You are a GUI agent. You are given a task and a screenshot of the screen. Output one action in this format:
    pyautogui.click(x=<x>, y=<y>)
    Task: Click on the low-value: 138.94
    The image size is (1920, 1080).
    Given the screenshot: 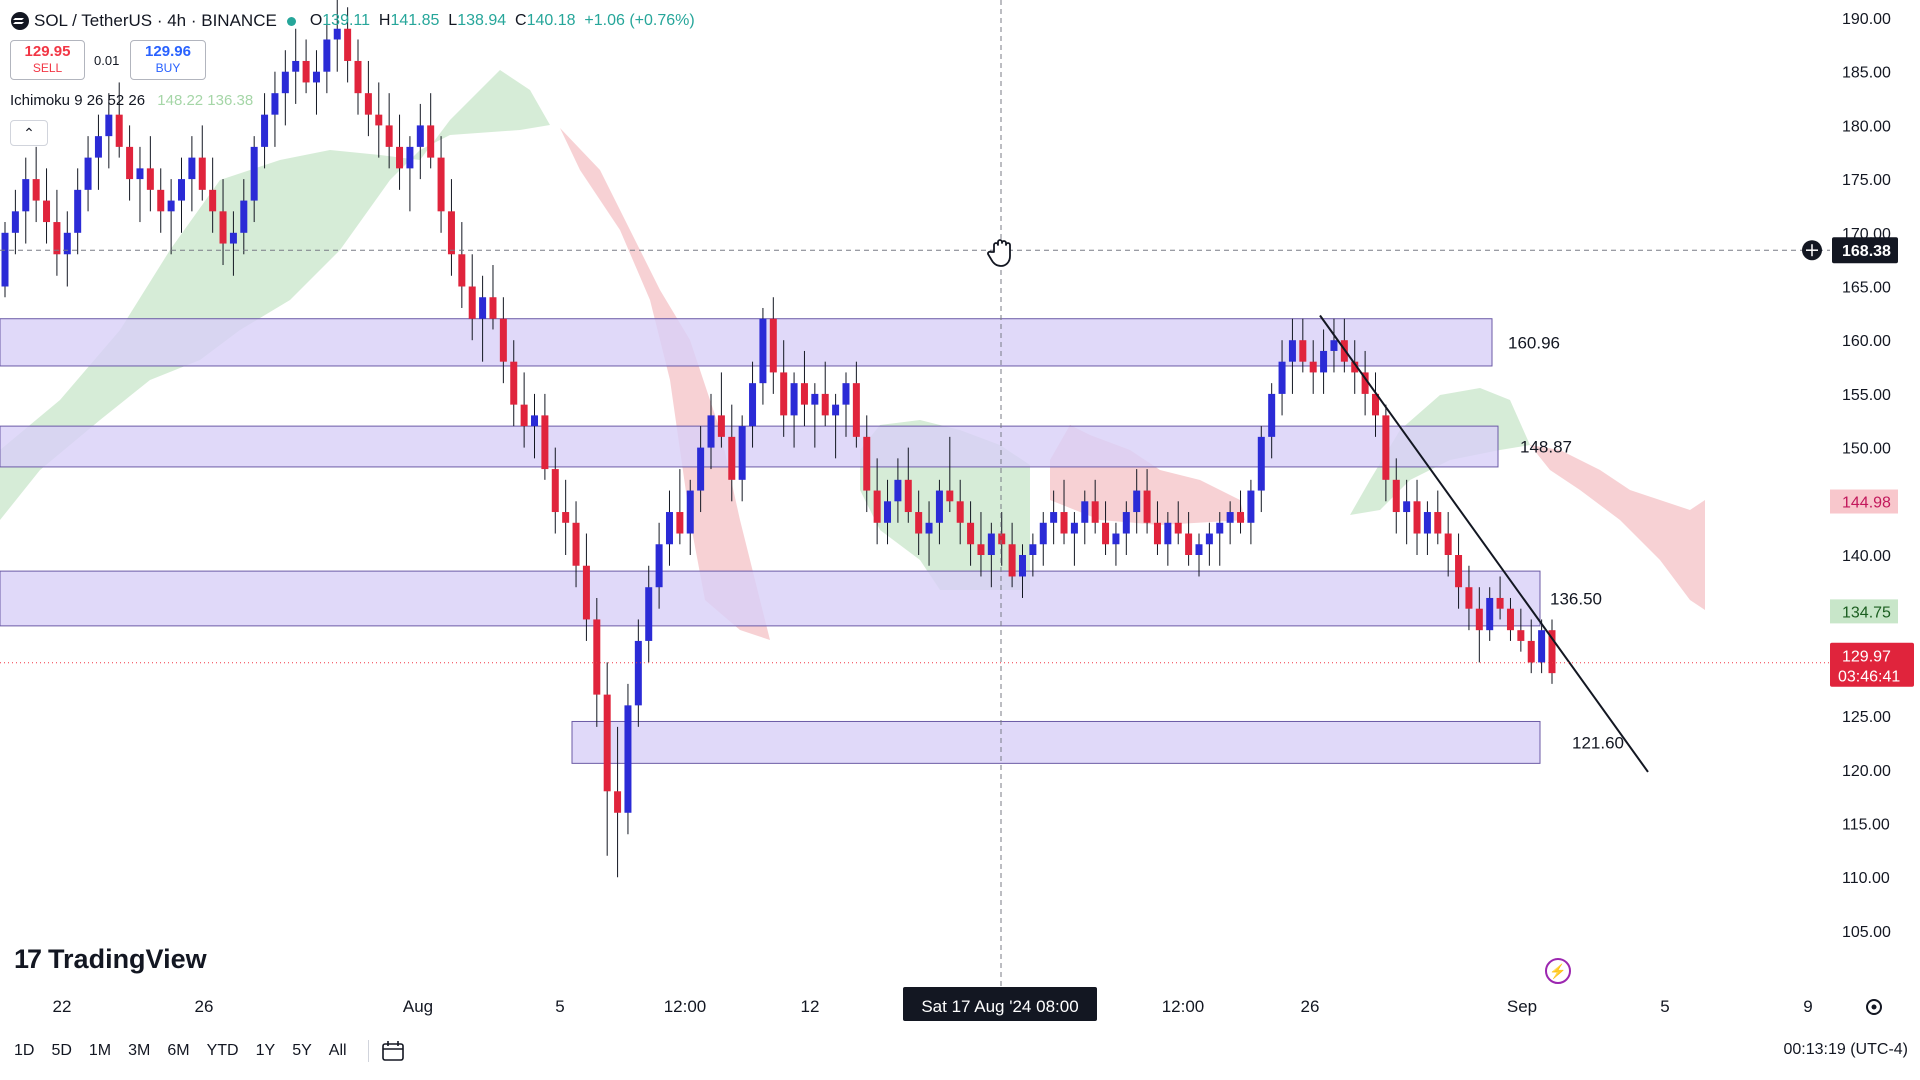 What is the action you would take?
    pyautogui.click(x=482, y=20)
    